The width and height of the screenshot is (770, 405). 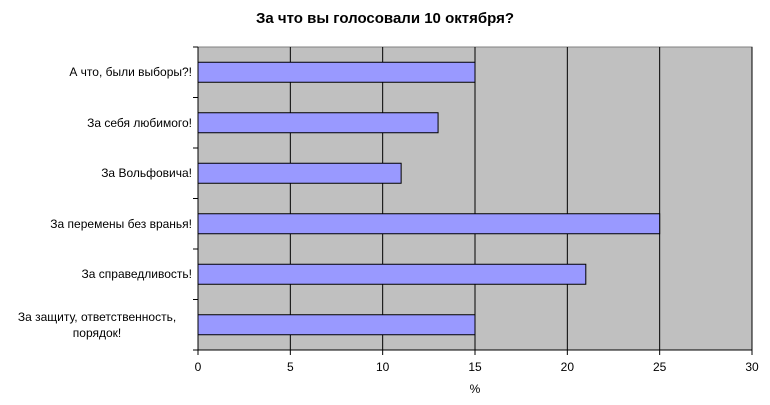 I want to click on x-tick-label: 10, so click(x=383, y=367).